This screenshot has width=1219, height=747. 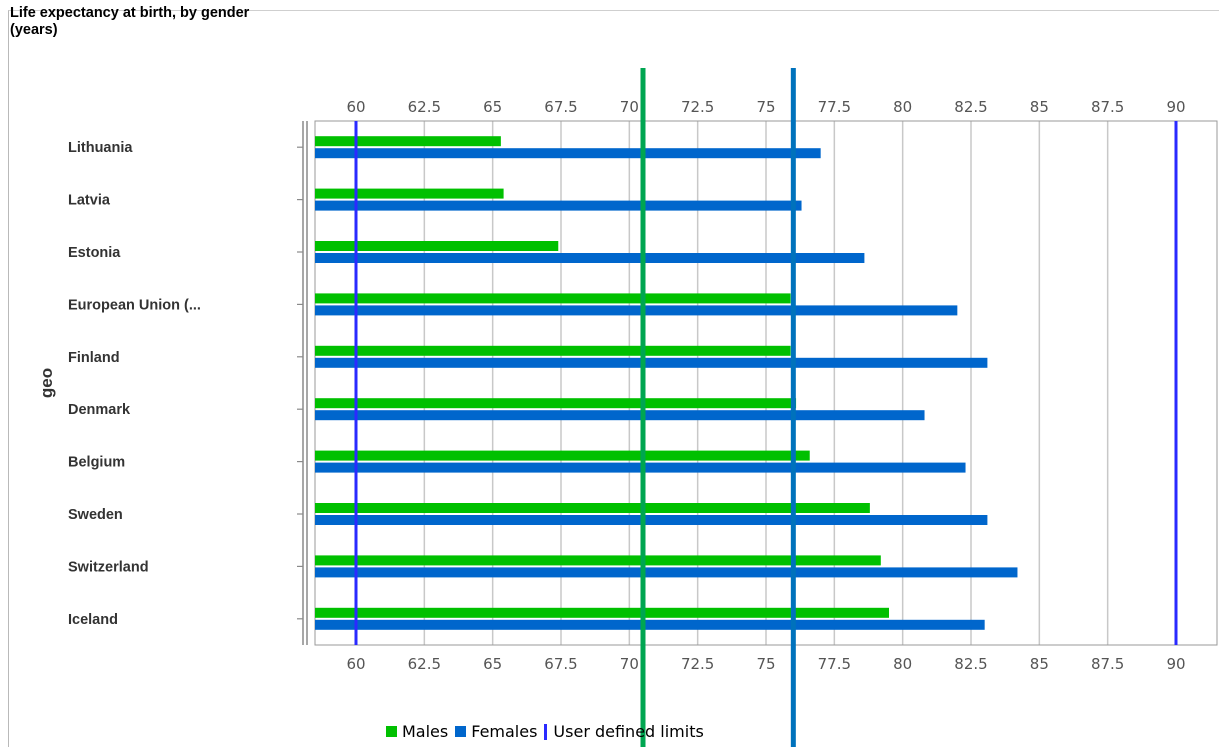 What do you see at coordinates (424, 664) in the screenshot?
I see `x-tick-label-bottom: 62.5` at bounding box center [424, 664].